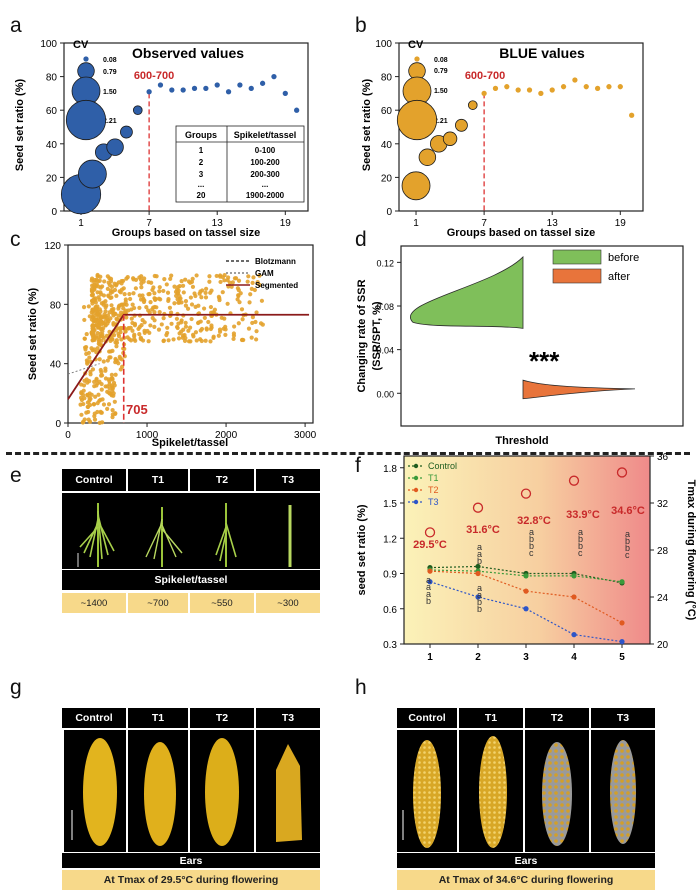 The image size is (696, 894). What do you see at coordinates (623, 258) in the screenshot?
I see `legend-label: before` at bounding box center [623, 258].